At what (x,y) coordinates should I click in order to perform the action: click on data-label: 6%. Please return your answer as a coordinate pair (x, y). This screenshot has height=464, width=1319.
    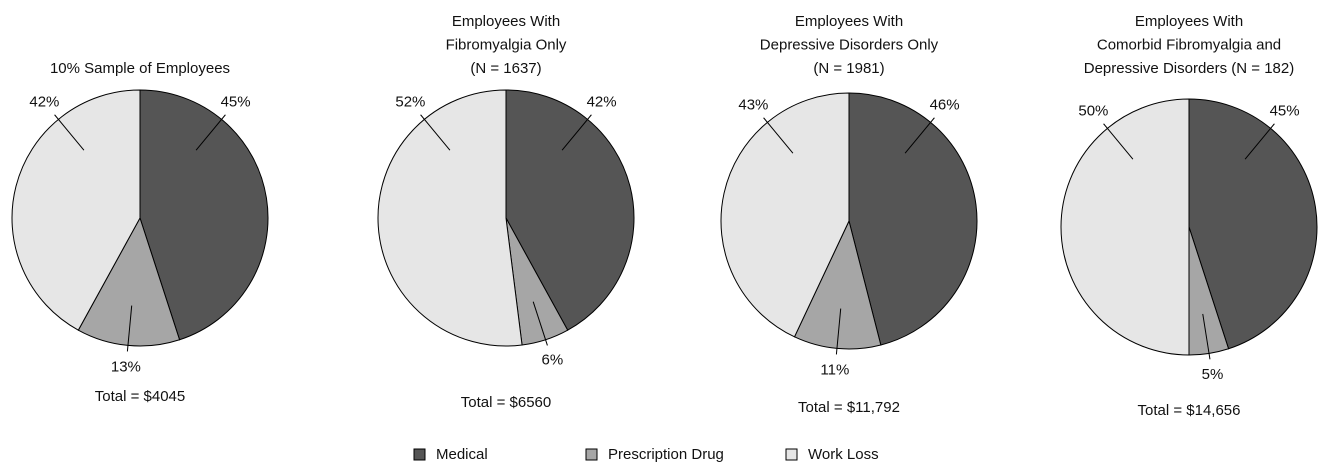
    Looking at the image, I should click on (553, 360).